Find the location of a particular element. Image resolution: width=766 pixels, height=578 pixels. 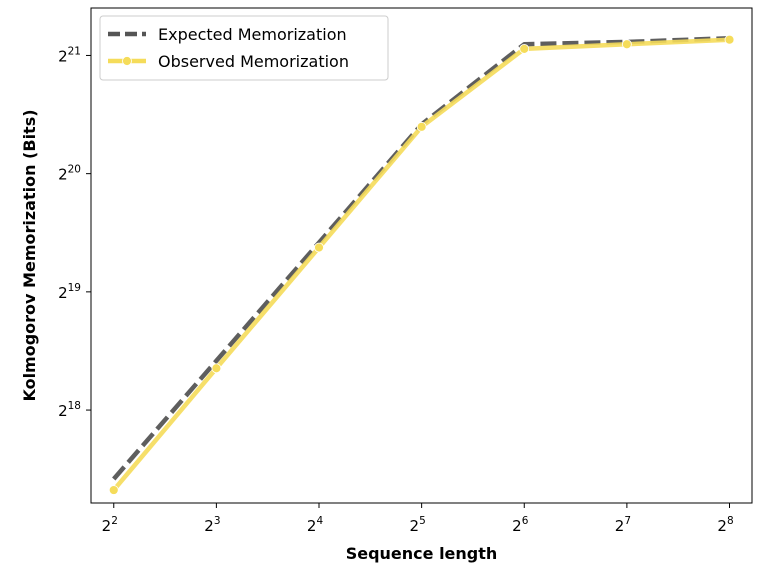

legend-label-2: Observed Memorization is located at coordinates (253, 61).